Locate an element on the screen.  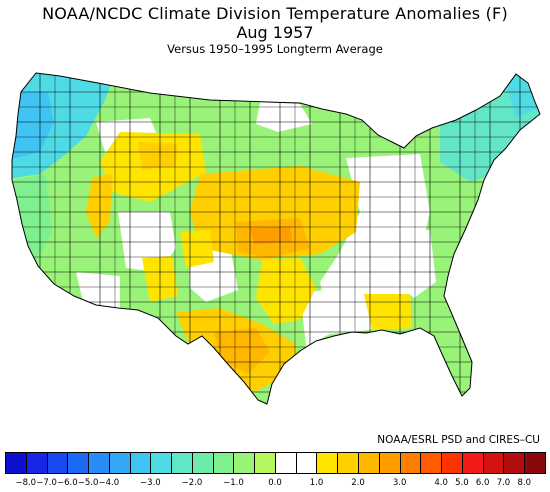
legend-tick-label: −8.0 is located at coordinates (26, 483).